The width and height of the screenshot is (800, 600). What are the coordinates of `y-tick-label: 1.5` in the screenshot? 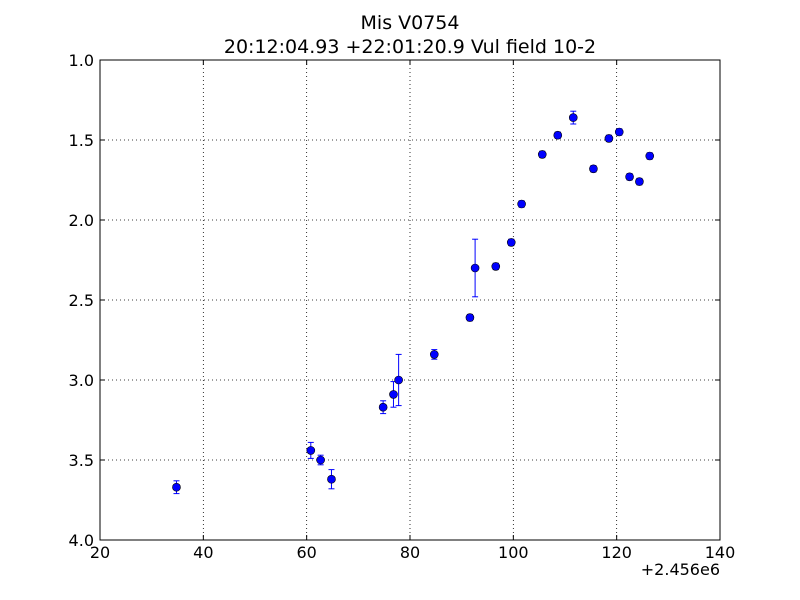 It's located at (81, 140).